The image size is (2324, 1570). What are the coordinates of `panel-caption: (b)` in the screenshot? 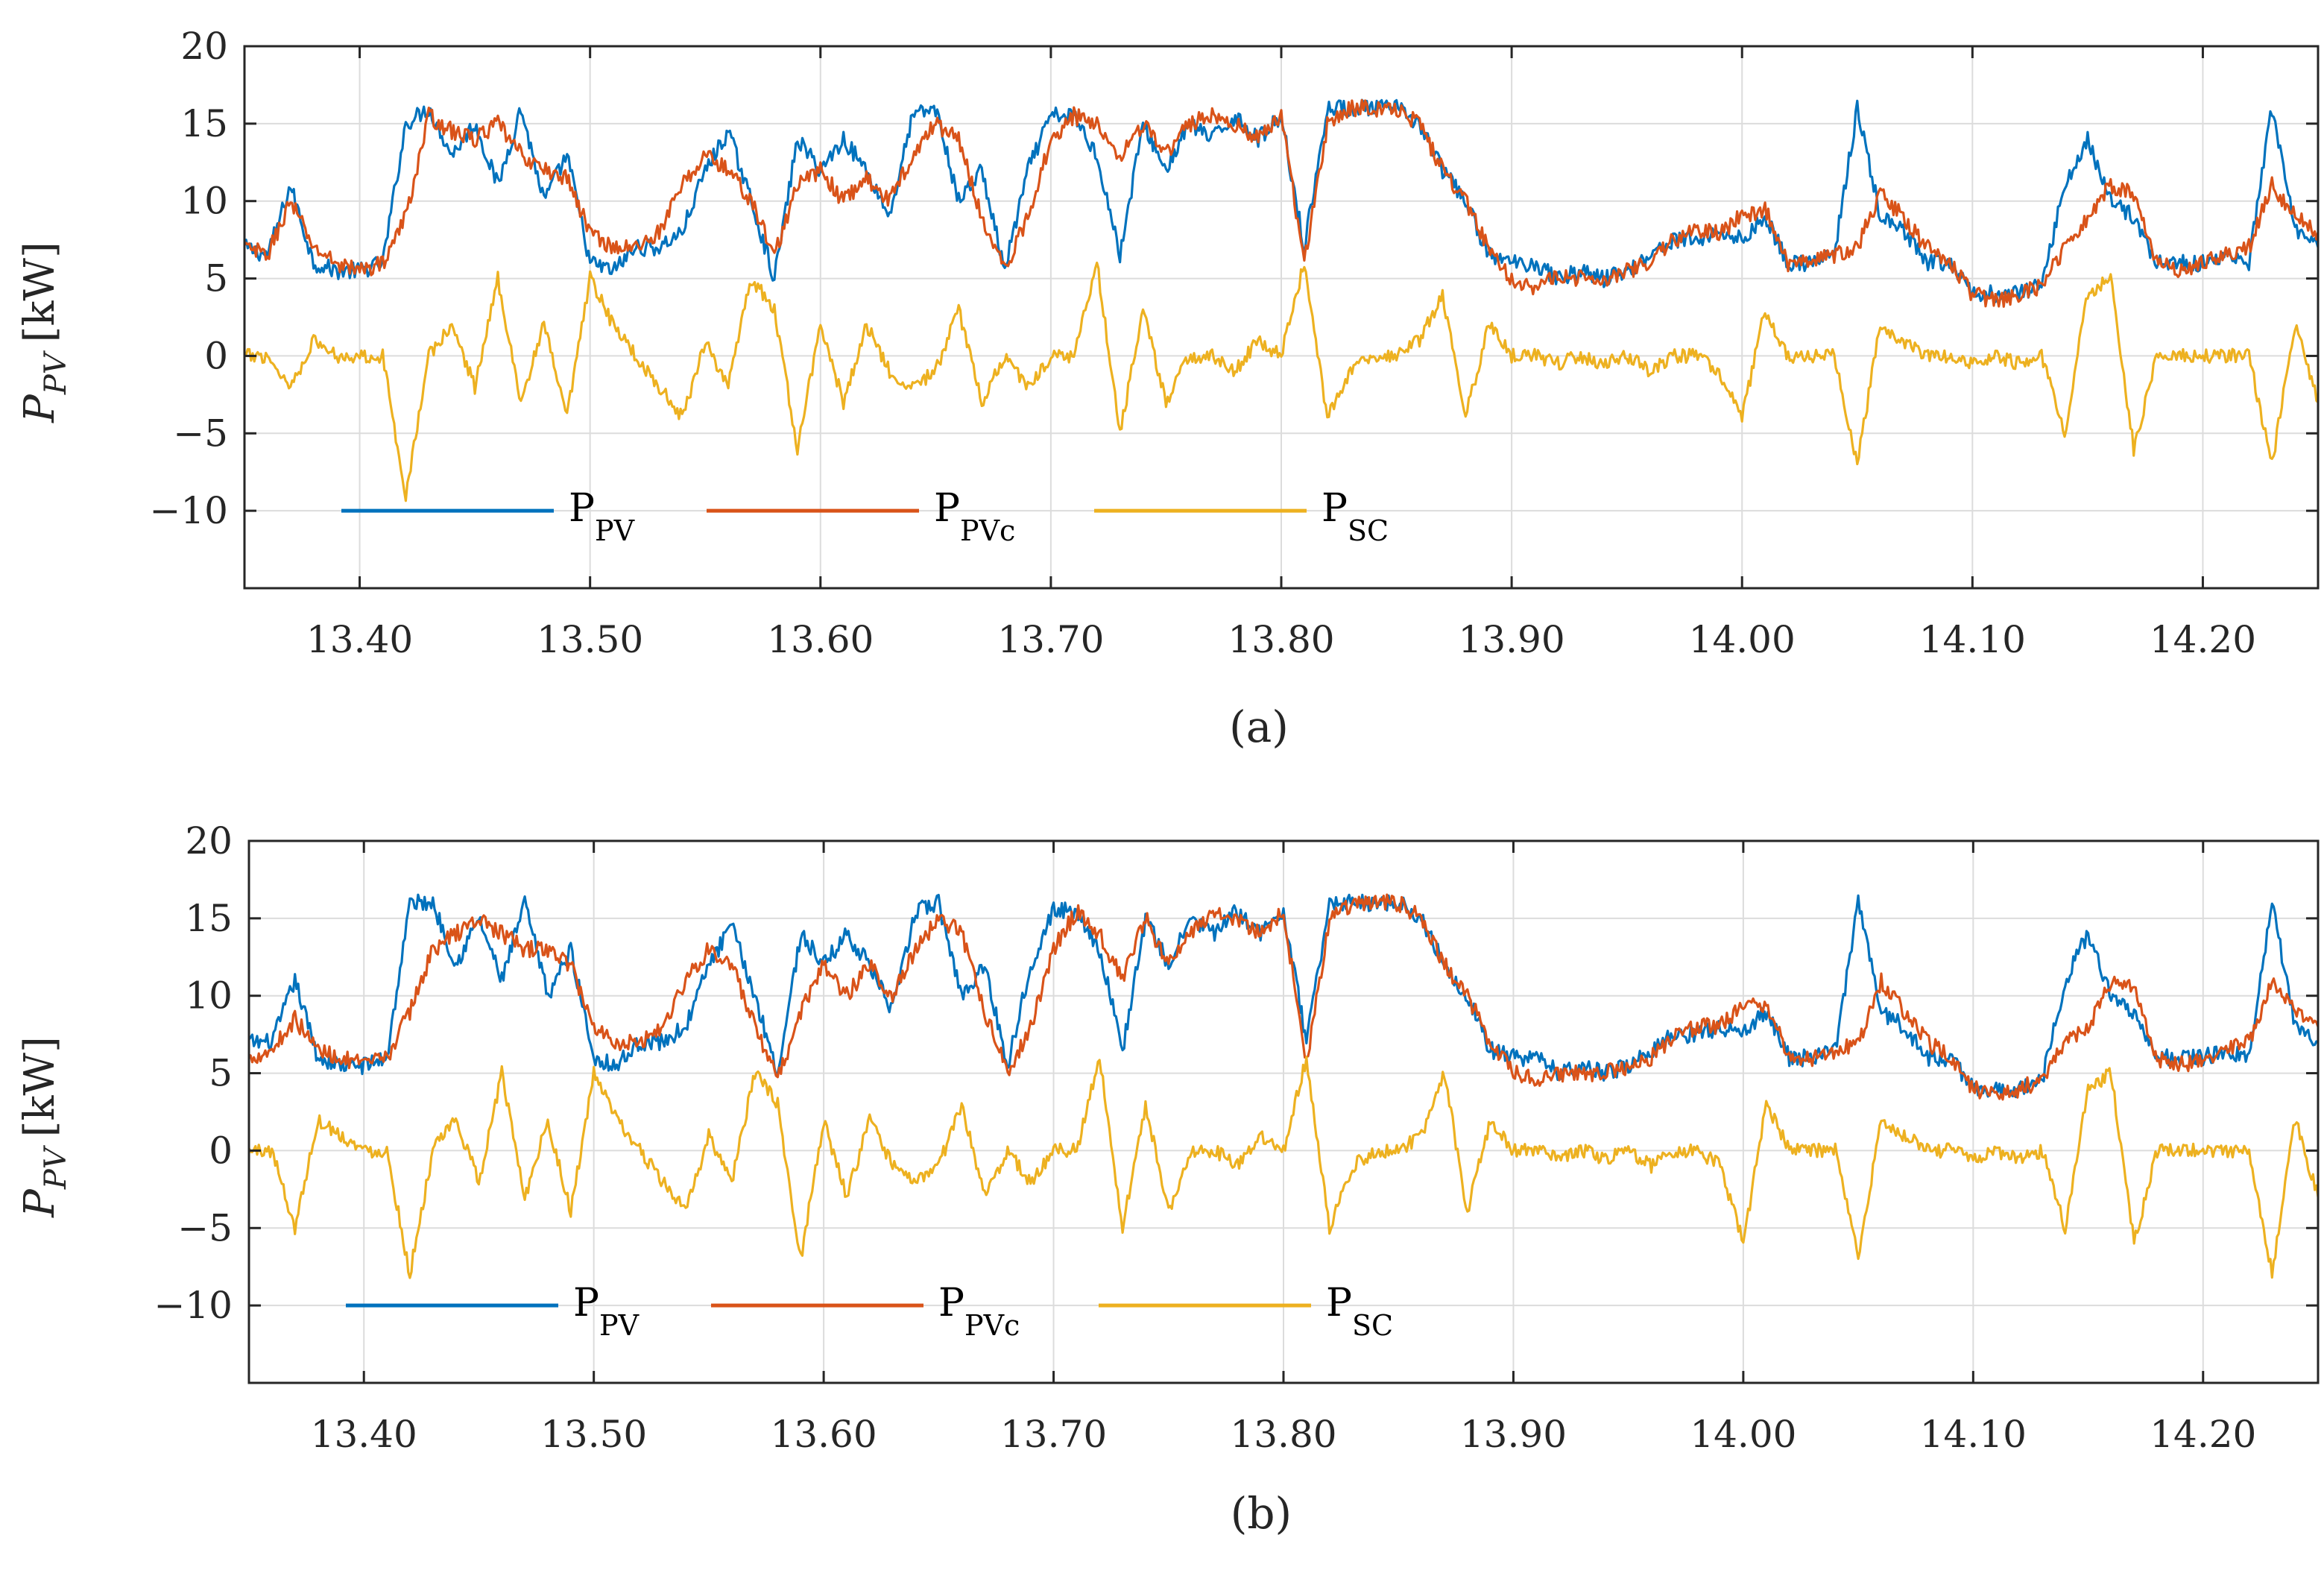 It's located at (1261, 1513).